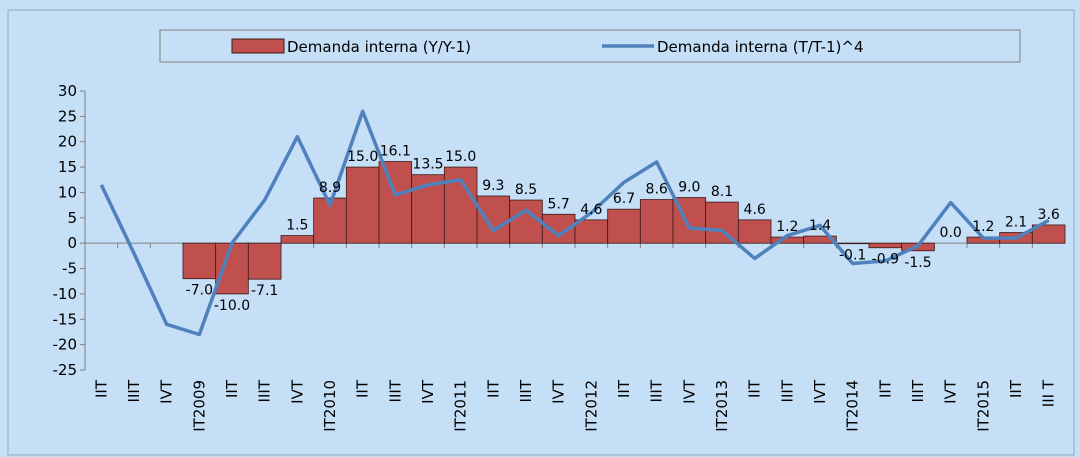 The image size is (1080, 457). I want to click on data-label: 8.6, so click(657, 190).